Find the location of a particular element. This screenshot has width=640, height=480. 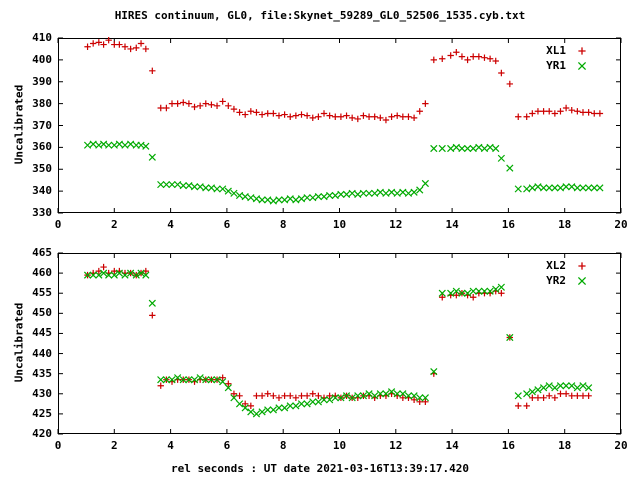

x-tick-label: 16 is located at coordinates (508, 224).